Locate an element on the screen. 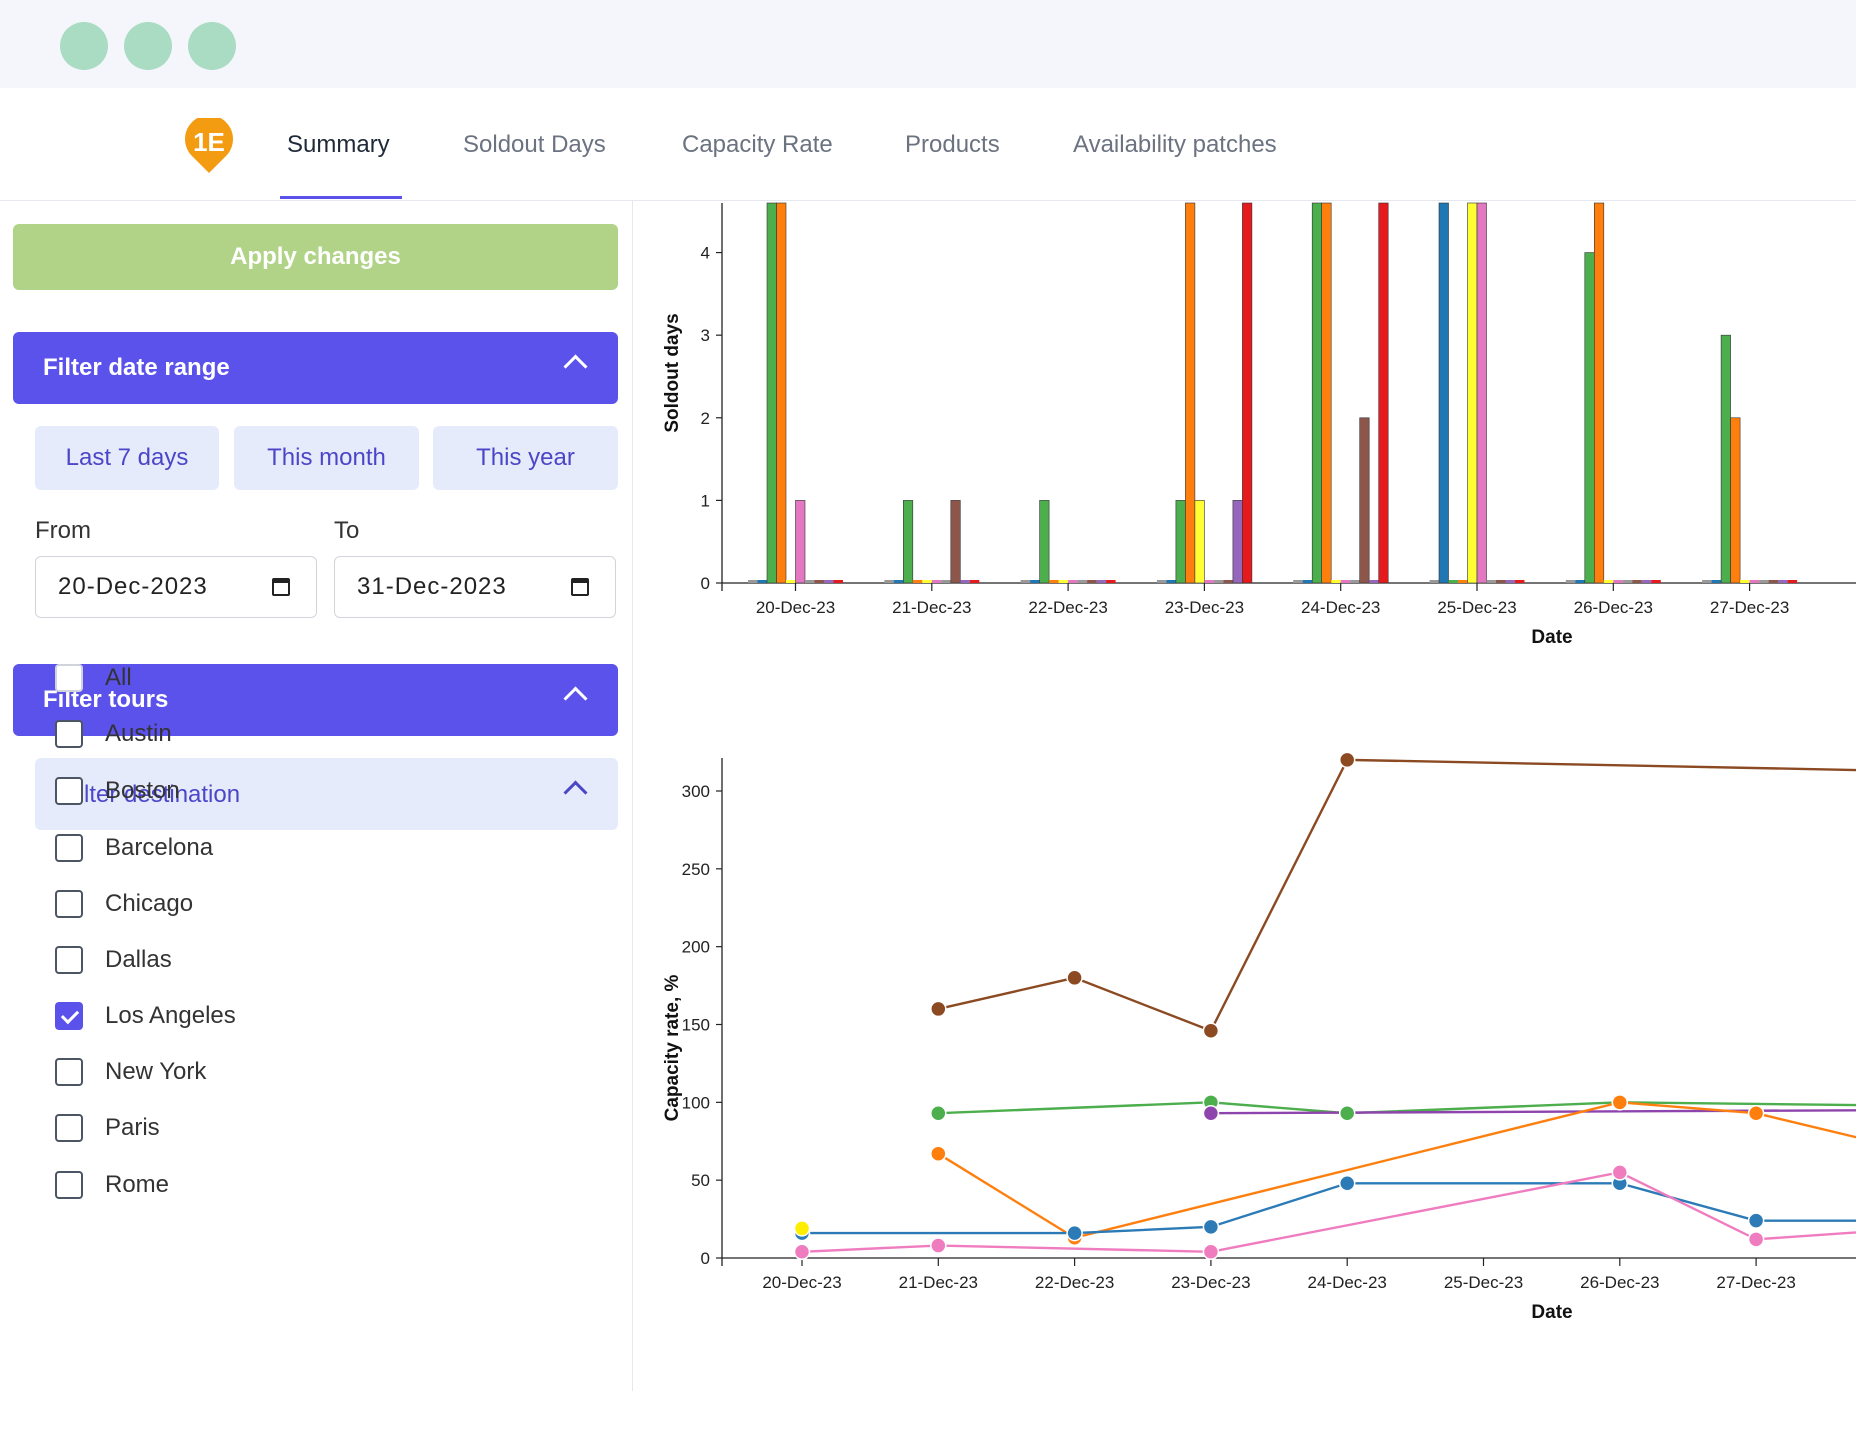 This screenshot has width=1856, height=1440. chevron-up-icon is located at coordinates (575, 792).